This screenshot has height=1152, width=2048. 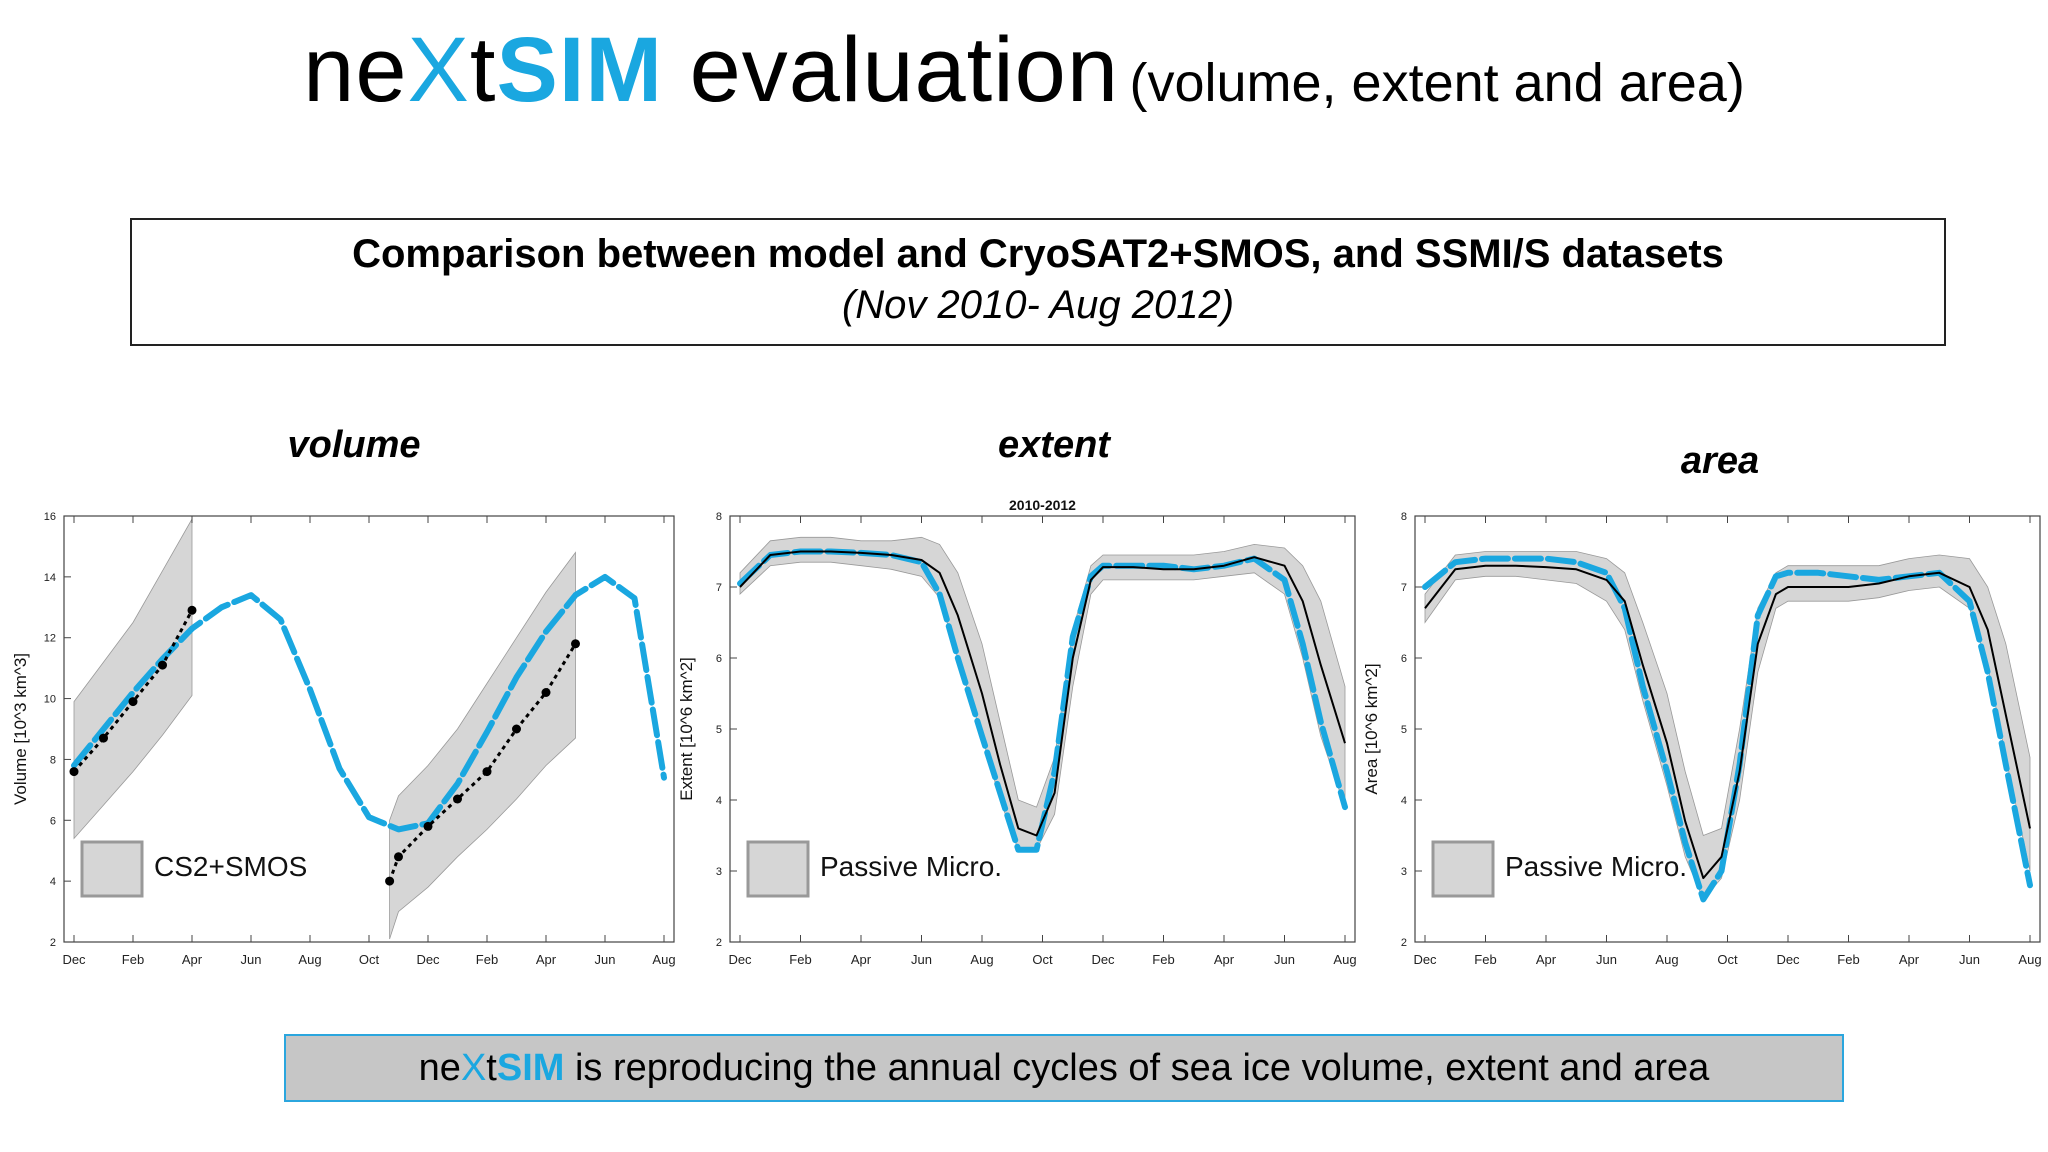 What do you see at coordinates (369, 959) in the screenshot?
I see `volume-x-tick-label: Oct` at bounding box center [369, 959].